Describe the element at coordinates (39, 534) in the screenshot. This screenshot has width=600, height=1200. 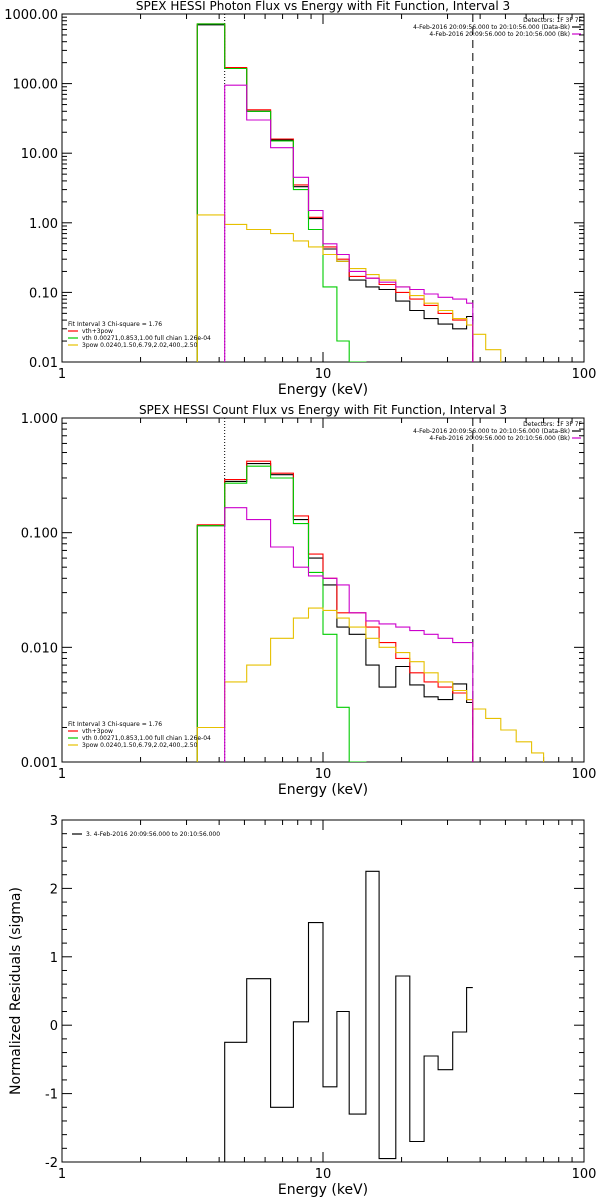
I see `y-tick-label: 0.100` at that location.